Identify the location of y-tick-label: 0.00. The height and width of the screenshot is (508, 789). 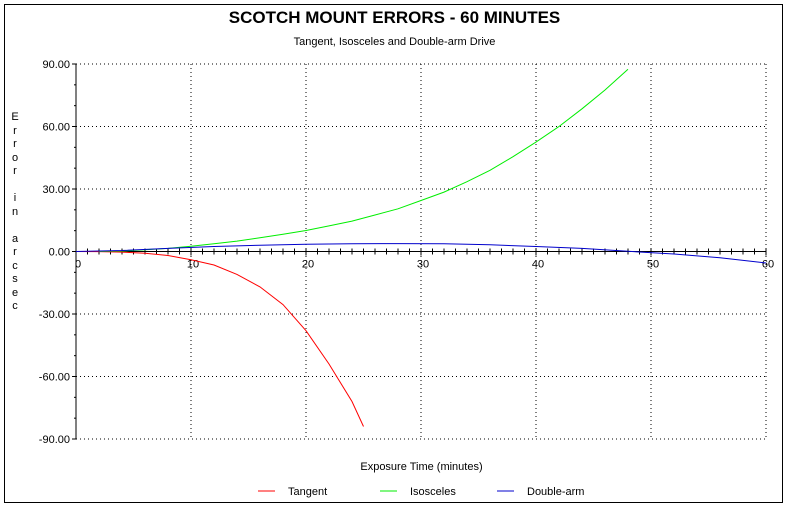
(59, 253).